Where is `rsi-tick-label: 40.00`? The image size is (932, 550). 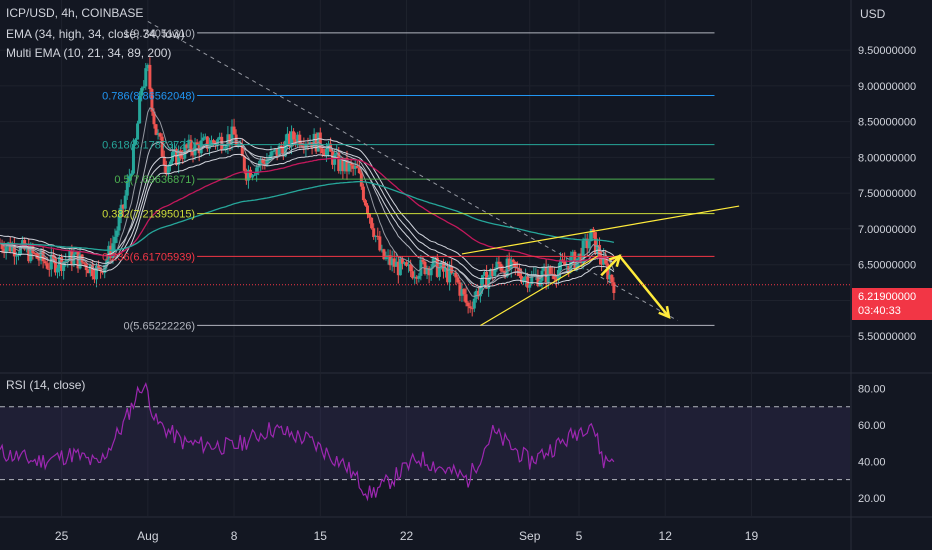
rsi-tick-label: 40.00 is located at coordinates (872, 462).